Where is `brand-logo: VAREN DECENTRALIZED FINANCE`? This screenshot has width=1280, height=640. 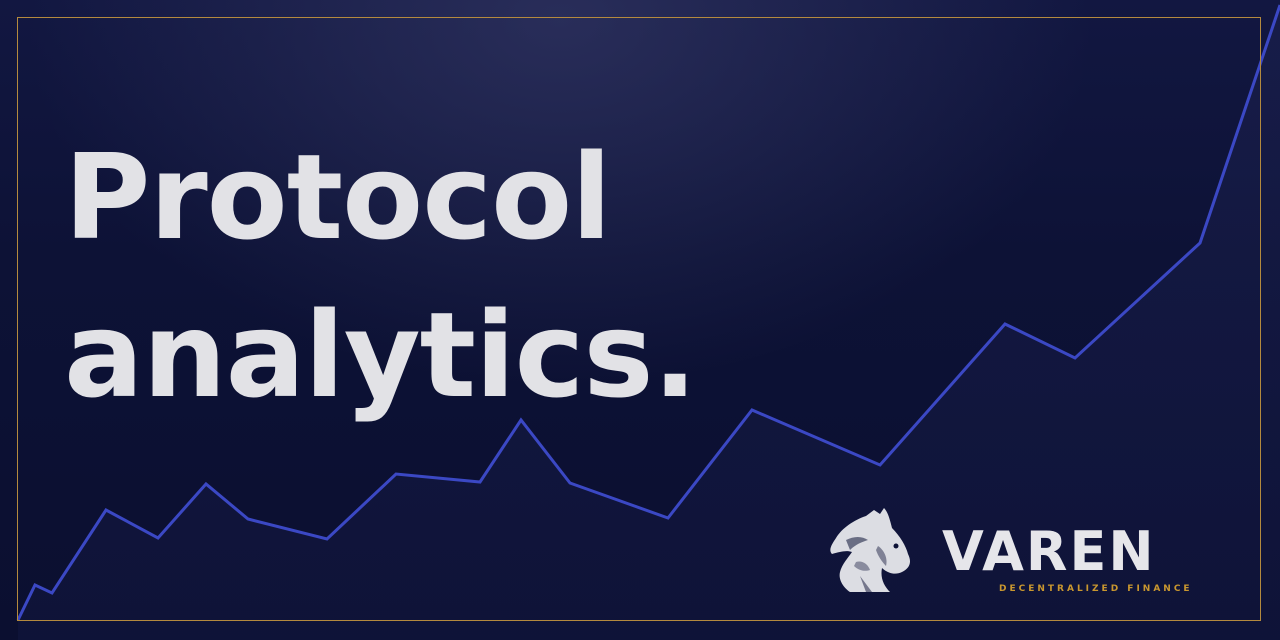 brand-logo: VAREN DECENTRALIZED FINANCE is located at coordinates (1026, 553).